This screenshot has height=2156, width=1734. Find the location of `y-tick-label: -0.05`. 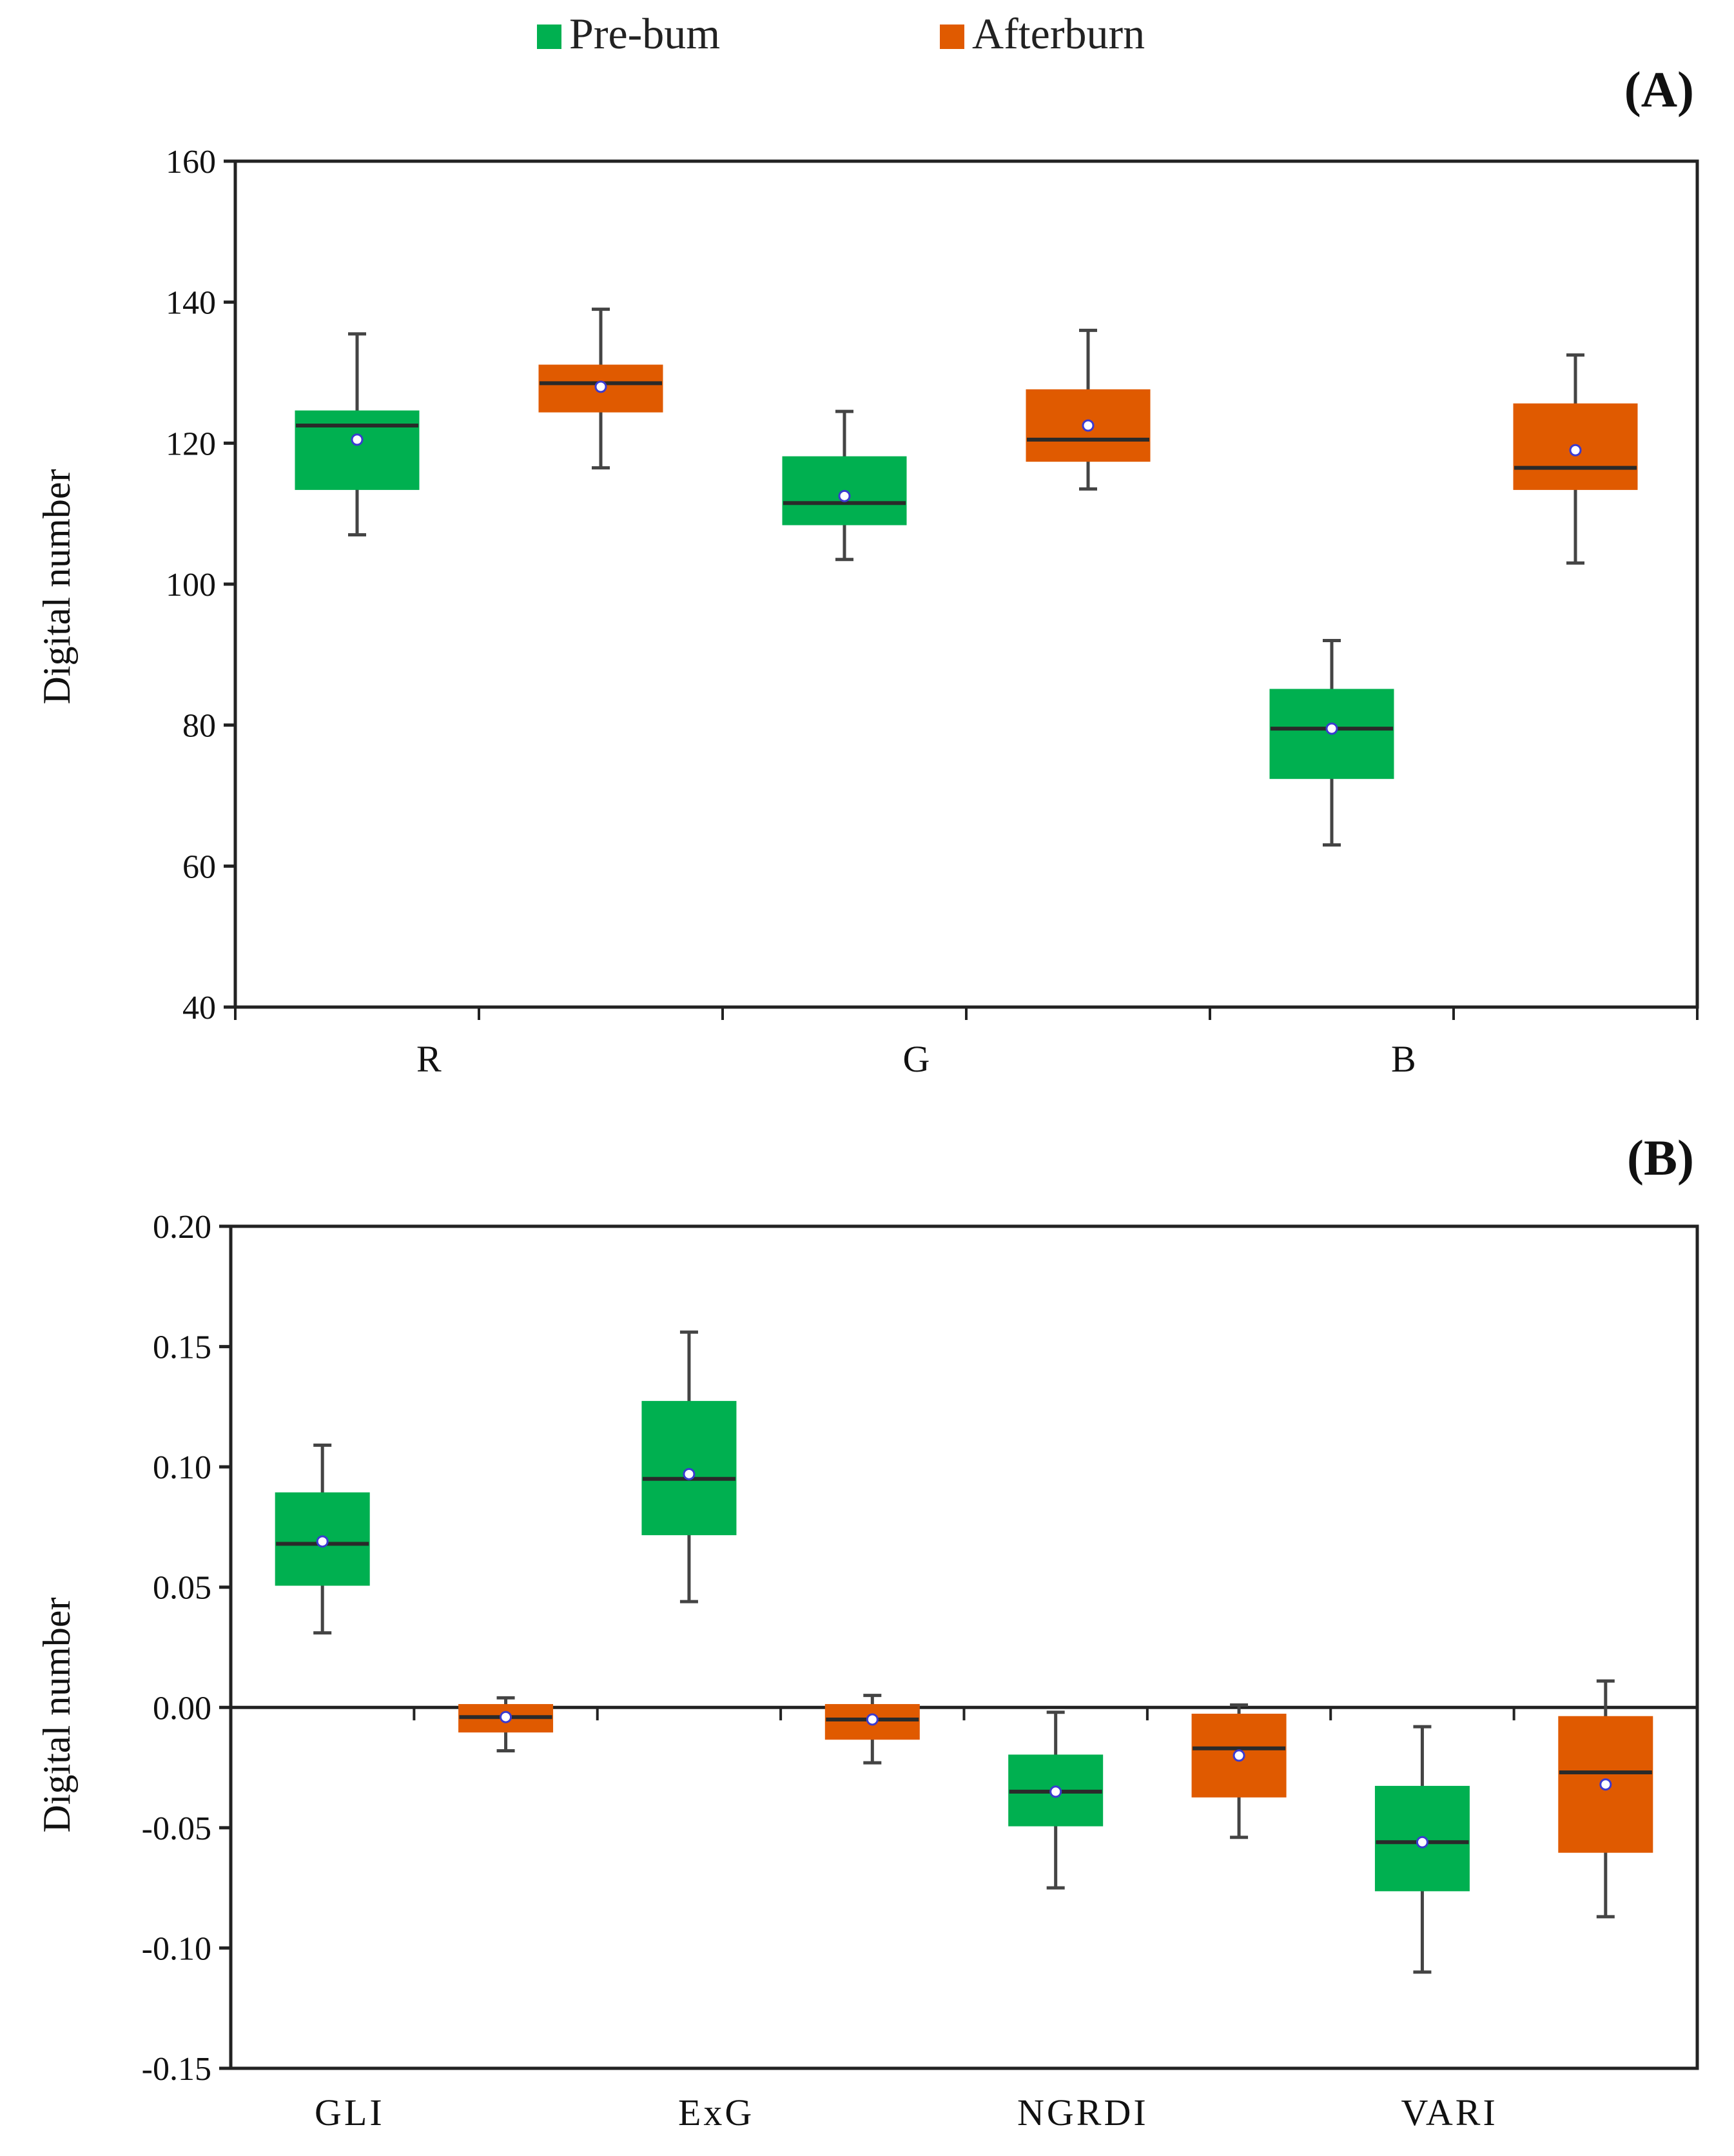

y-tick-label: -0.05 is located at coordinates (176, 1828).